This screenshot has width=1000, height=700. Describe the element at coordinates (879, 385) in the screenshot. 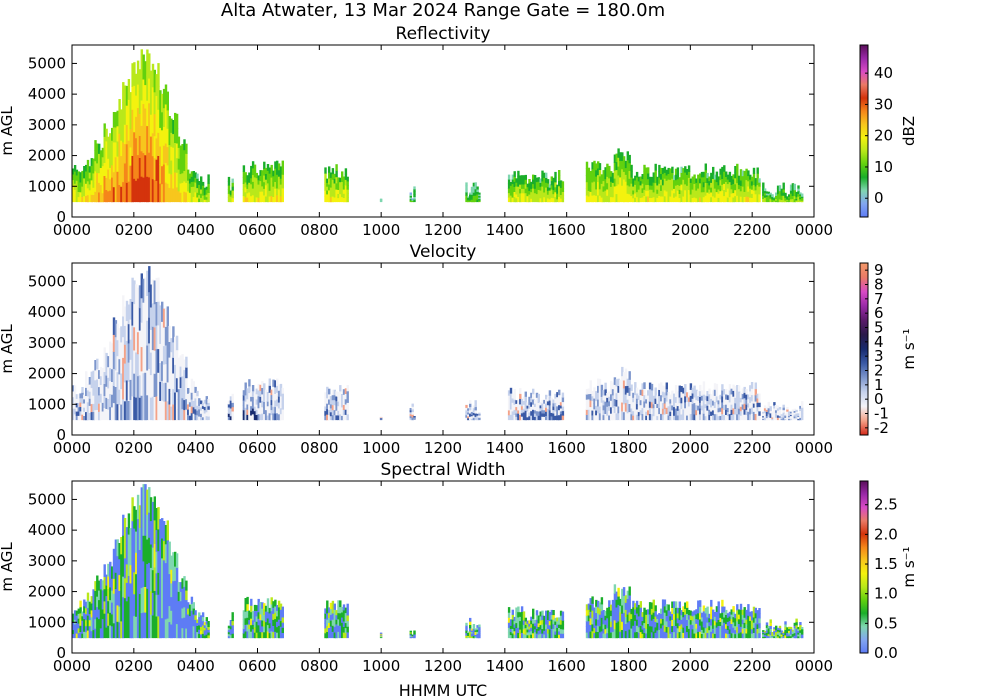

I see `colorbar-tick-label: 1` at that location.